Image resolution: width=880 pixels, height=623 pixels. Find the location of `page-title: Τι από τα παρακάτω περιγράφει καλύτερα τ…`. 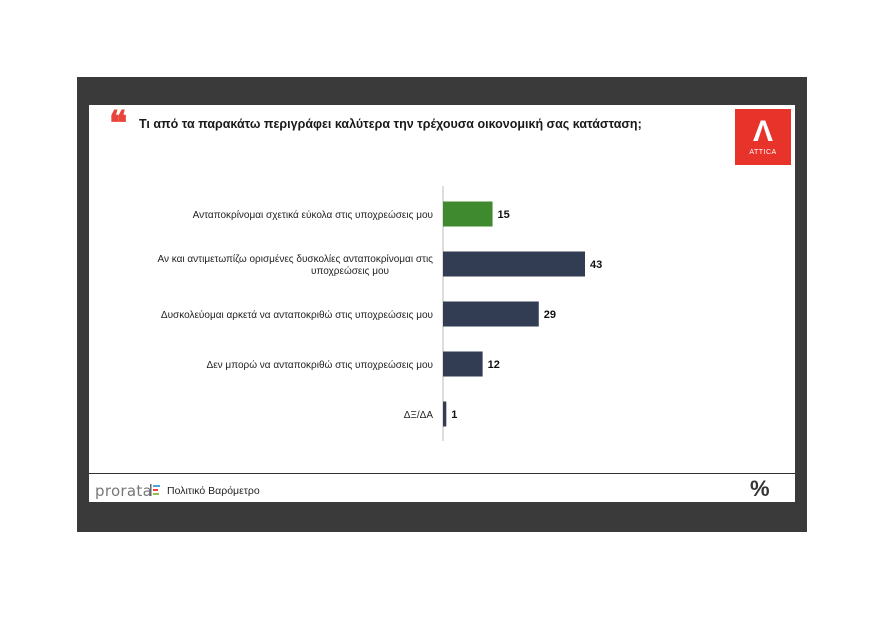

page-title: Τι από τα παρακάτω περιγράφει καλύτερα τ… is located at coordinates (390, 124).